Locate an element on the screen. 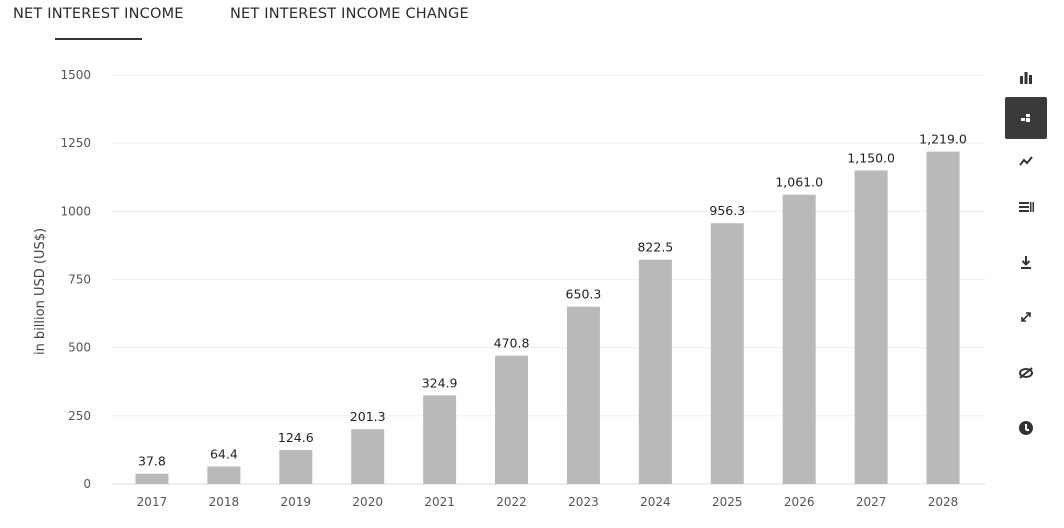  hide-button is located at coordinates (1026, 373).